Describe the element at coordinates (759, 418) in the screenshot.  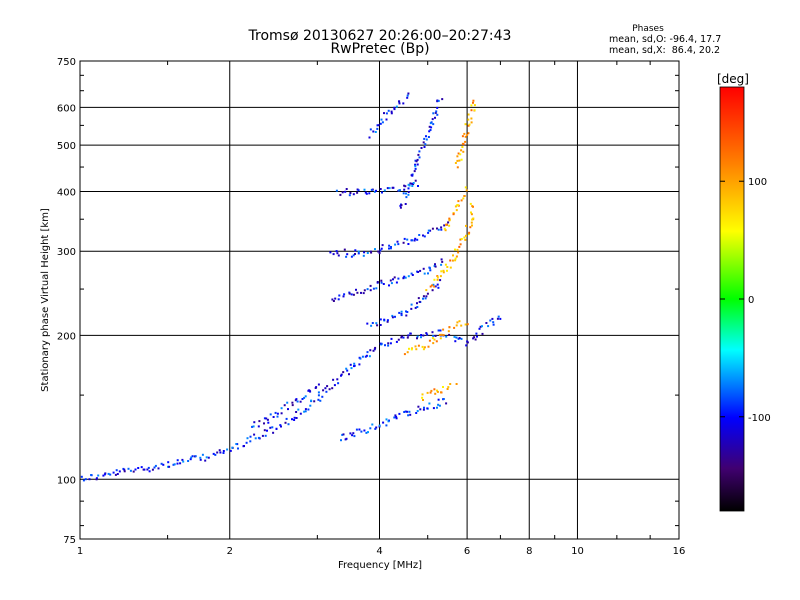
I see `colorbar-tick-label: -100` at that location.